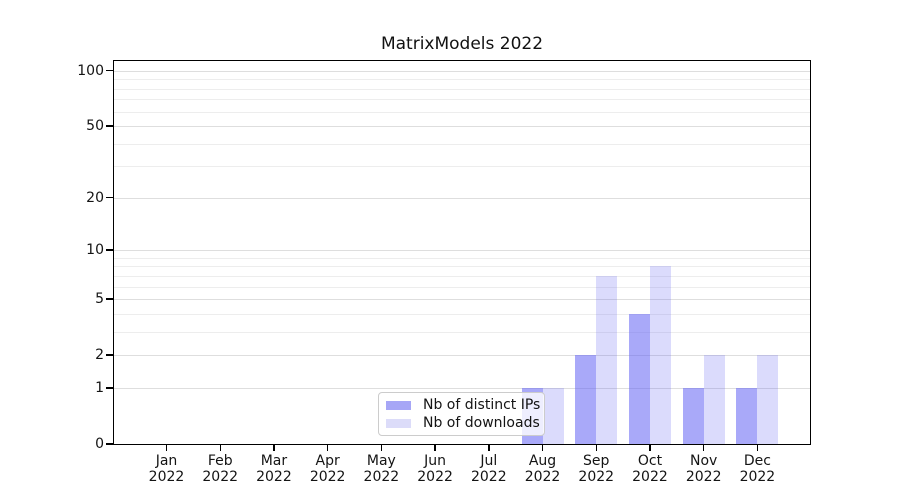 The height and width of the screenshot is (500, 900). What do you see at coordinates (435, 461) in the screenshot?
I see `x-tick-label-month: Jun` at bounding box center [435, 461].